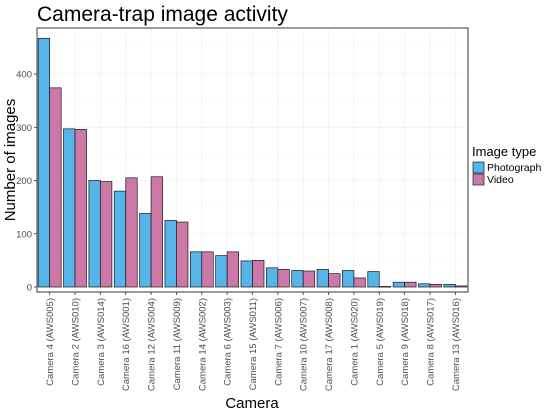 The width and height of the screenshot is (550, 413). I want to click on x-tick-label: Camera 15 (AWS011), so click(253, 344).